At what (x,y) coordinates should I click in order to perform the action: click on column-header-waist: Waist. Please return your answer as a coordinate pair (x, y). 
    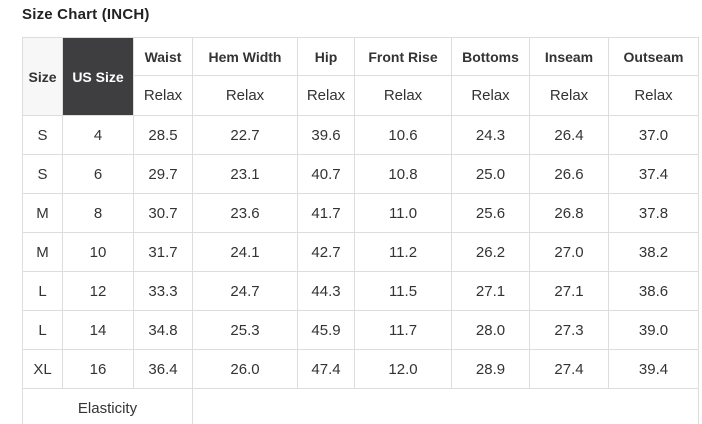
    Looking at the image, I should click on (163, 56).